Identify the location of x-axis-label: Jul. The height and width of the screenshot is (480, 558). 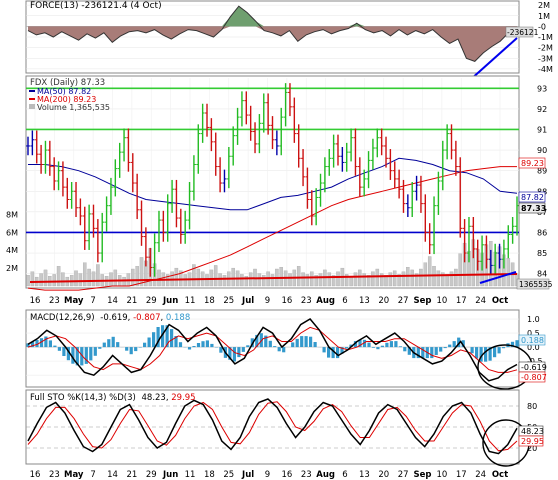
(247, 301).